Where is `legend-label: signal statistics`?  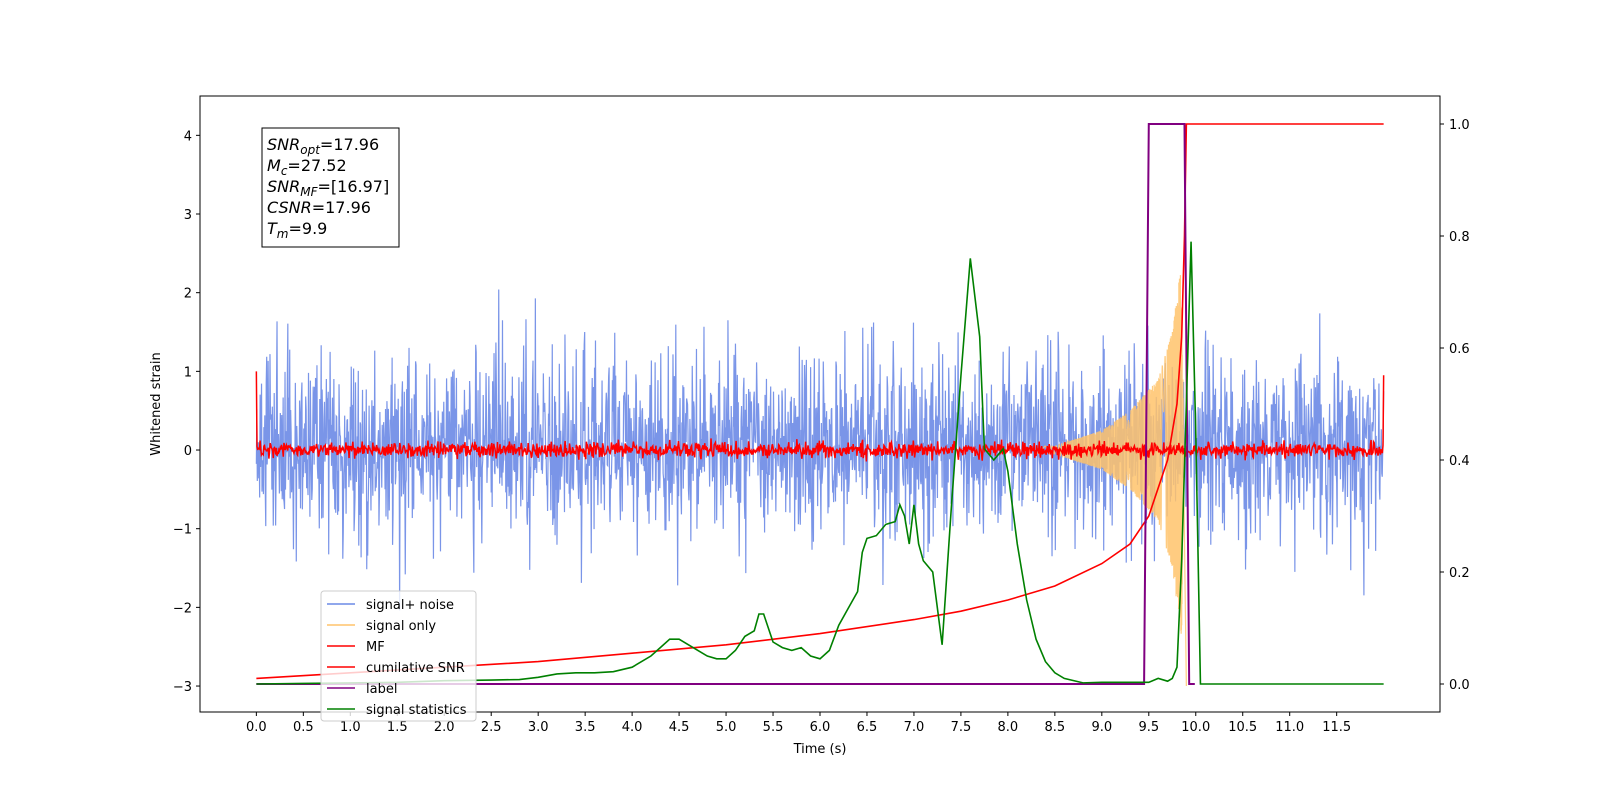
legend-label: signal statistics is located at coordinates (416, 710).